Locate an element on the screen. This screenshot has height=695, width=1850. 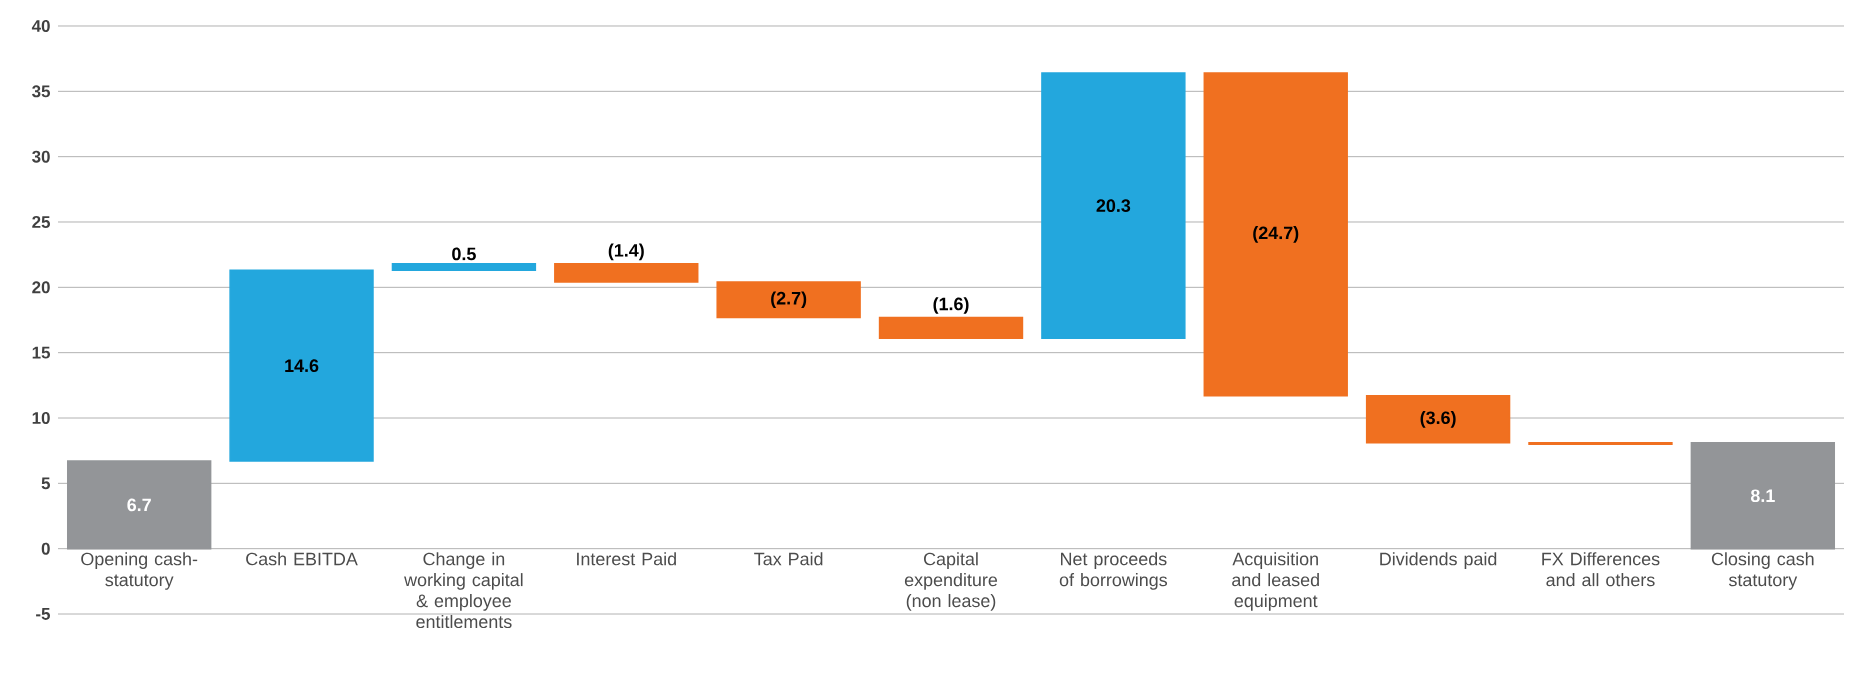
data-label: 14.6 is located at coordinates (302, 366).